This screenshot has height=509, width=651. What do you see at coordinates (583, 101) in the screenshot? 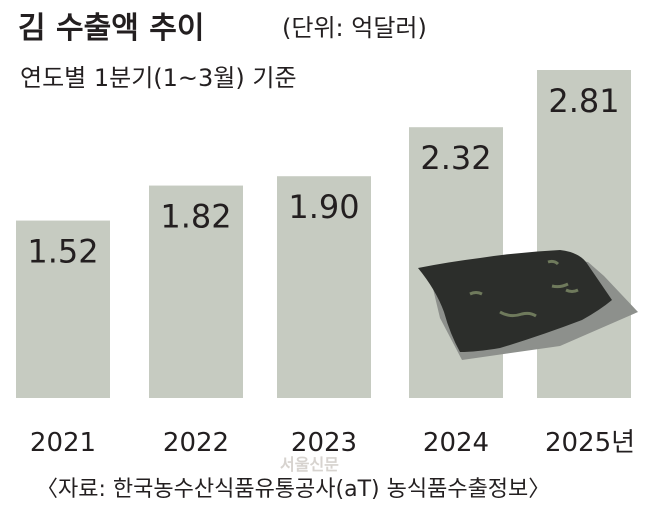
I see `value-label-2025년: 2.81` at bounding box center [583, 101].